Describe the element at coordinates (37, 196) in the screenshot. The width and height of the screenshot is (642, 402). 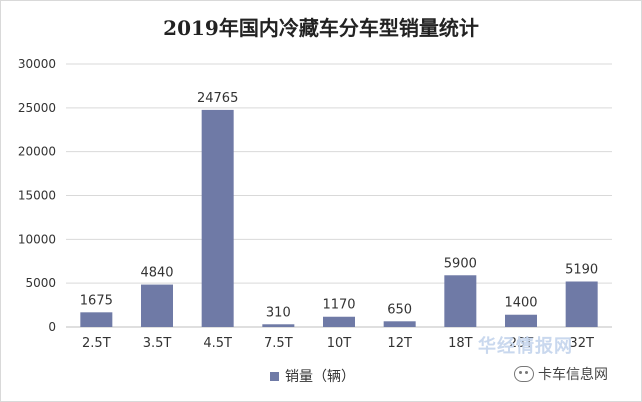
I see `y-tick-label: 15000` at that location.